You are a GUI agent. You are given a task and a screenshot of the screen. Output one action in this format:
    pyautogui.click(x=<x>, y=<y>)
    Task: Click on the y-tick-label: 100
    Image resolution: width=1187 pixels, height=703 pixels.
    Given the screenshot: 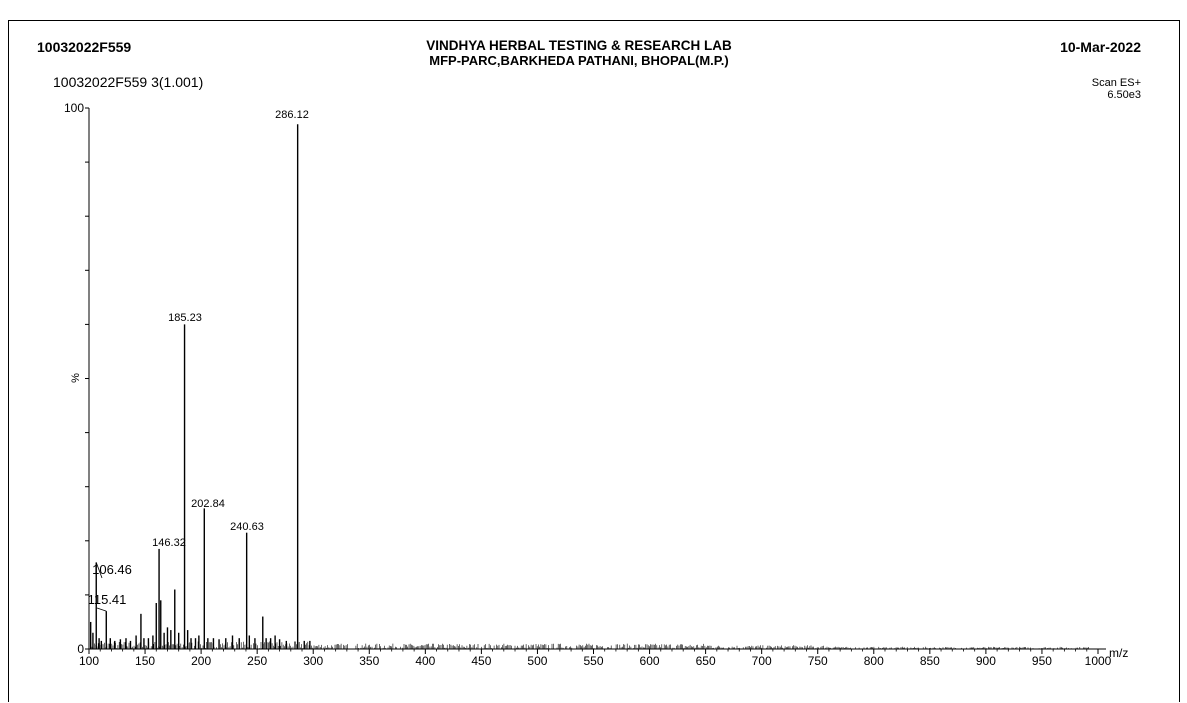 What is the action you would take?
    pyautogui.click(x=74, y=108)
    